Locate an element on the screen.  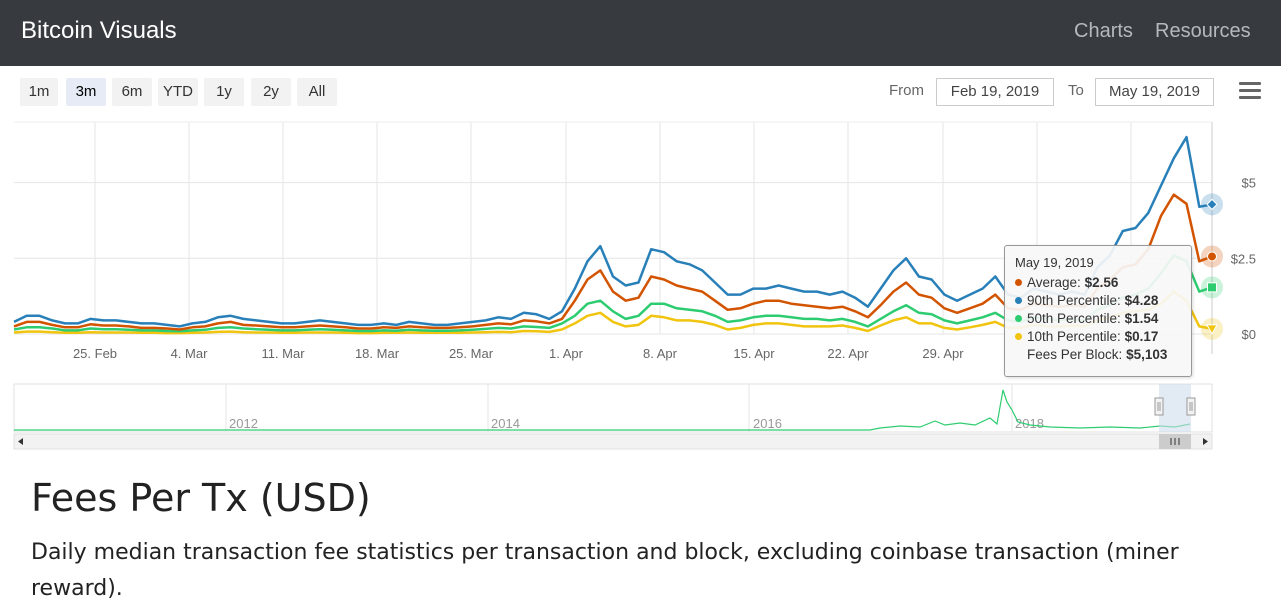
y-tick-label: $2.5 is located at coordinates (1243, 258).